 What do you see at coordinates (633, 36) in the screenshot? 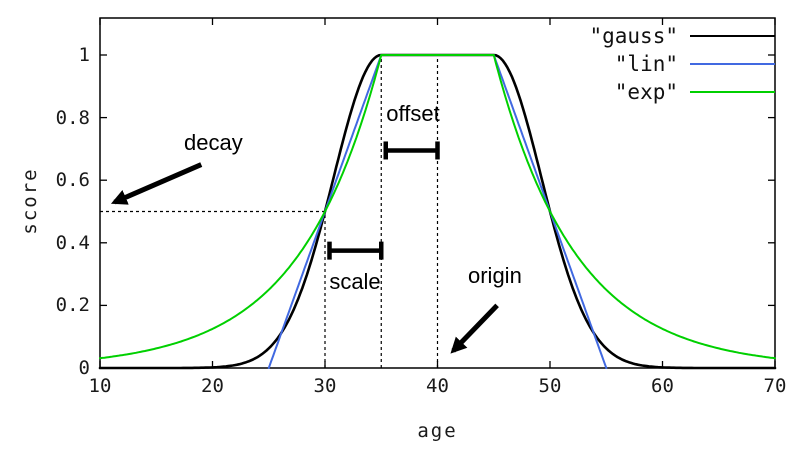
I see `legend-label: "gauss"` at bounding box center [633, 36].